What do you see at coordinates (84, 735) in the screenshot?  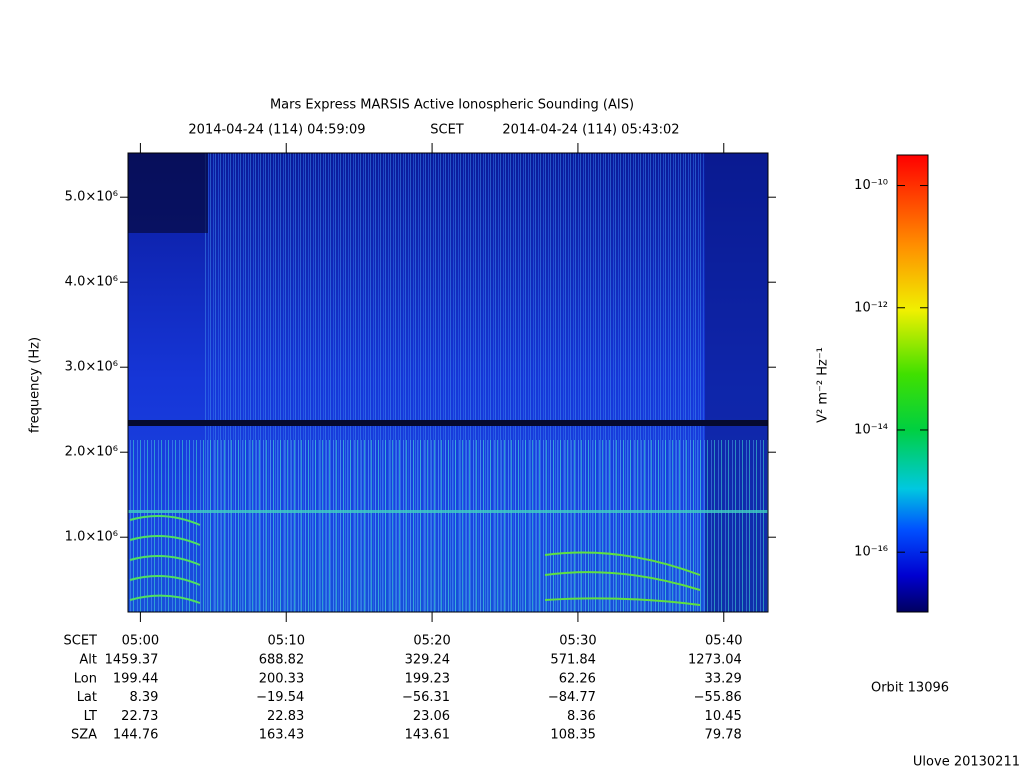 I see `ephemeris-label: SZA` at bounding box center [84, 735].